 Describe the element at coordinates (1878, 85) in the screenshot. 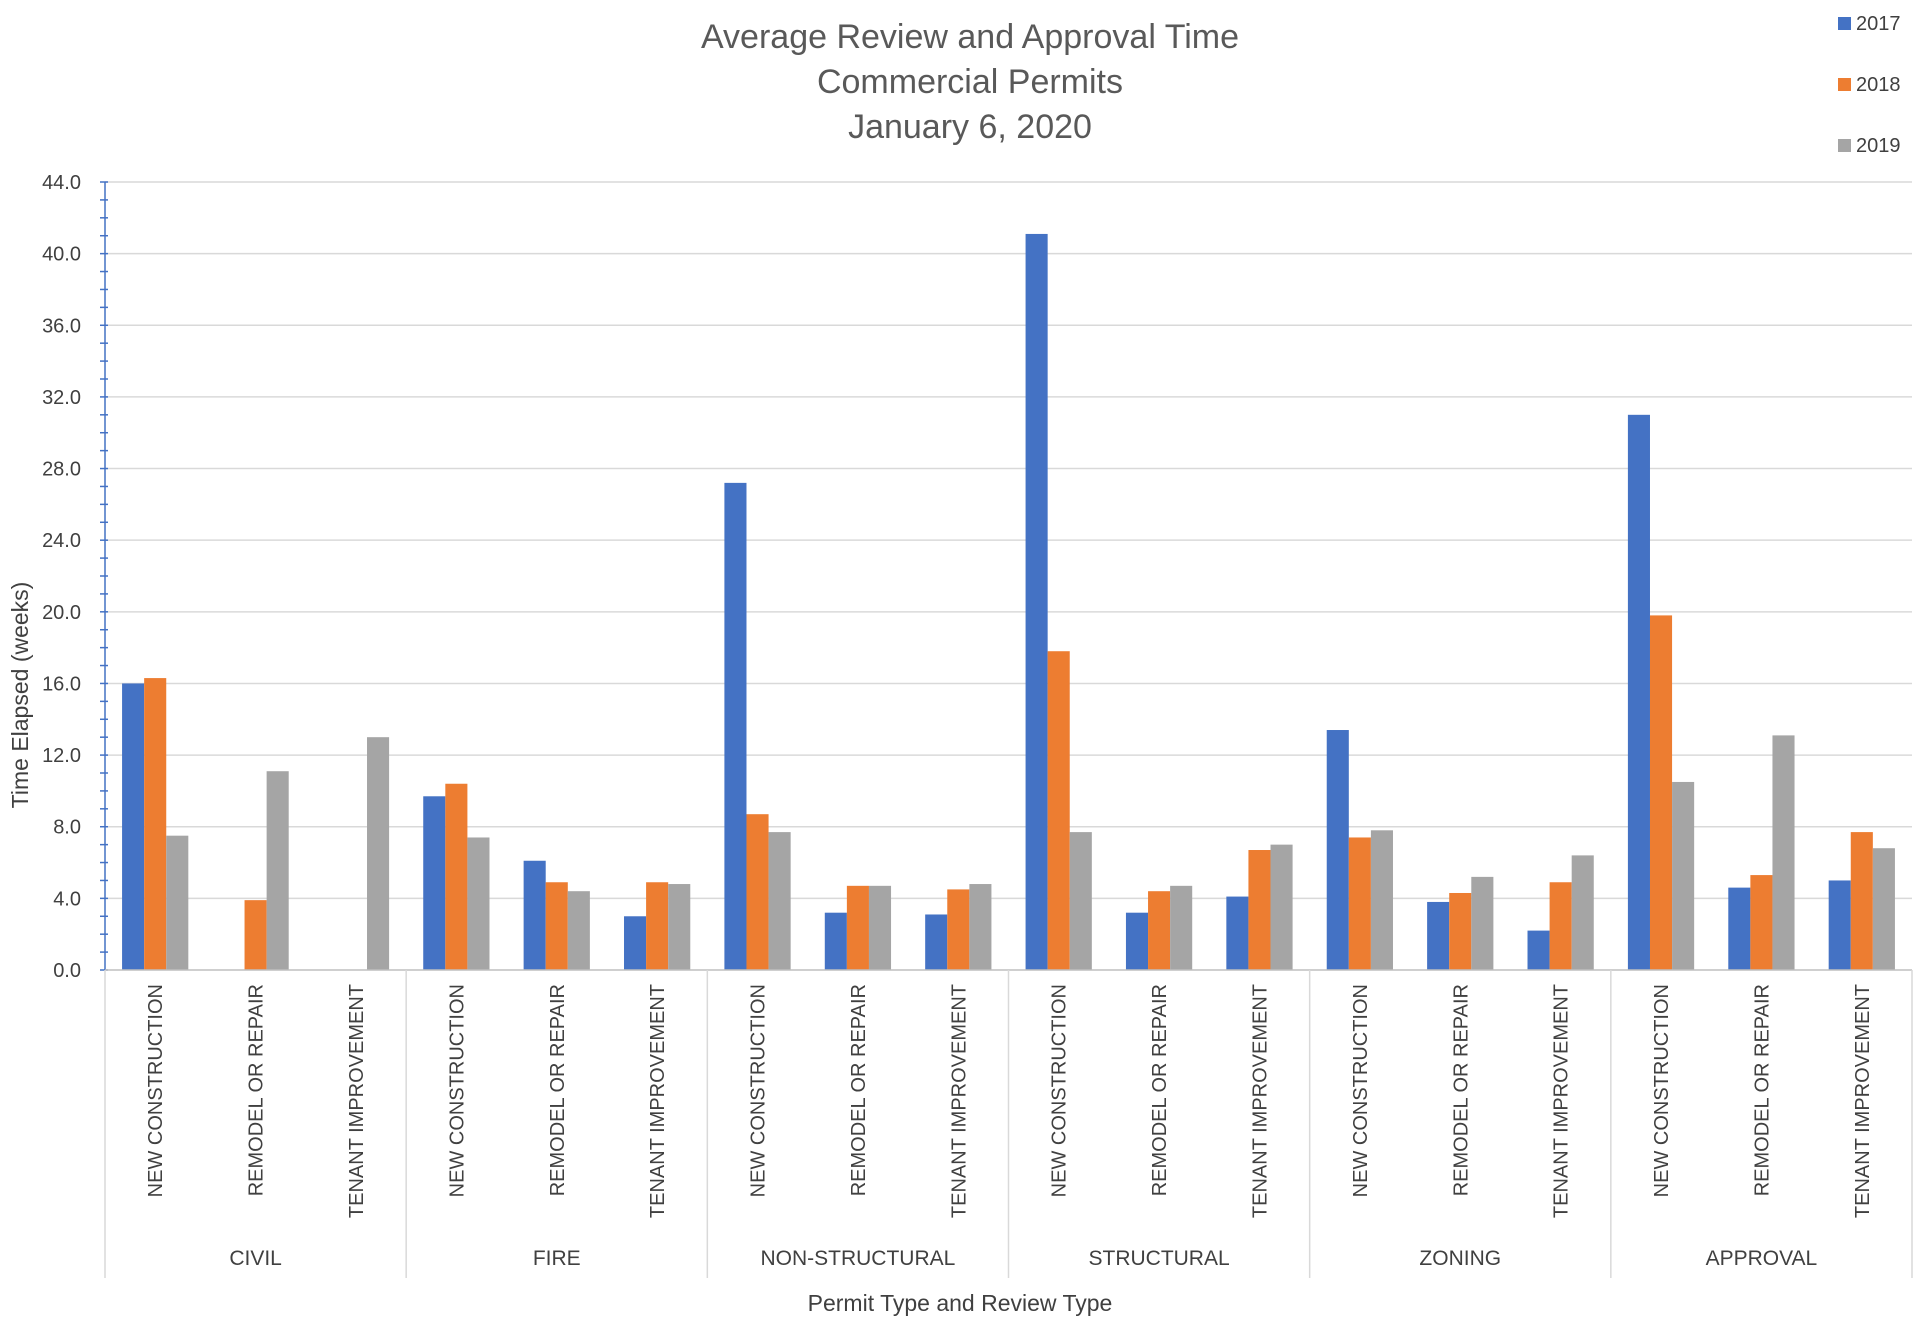

I see `legend-label: 2018` at that location.